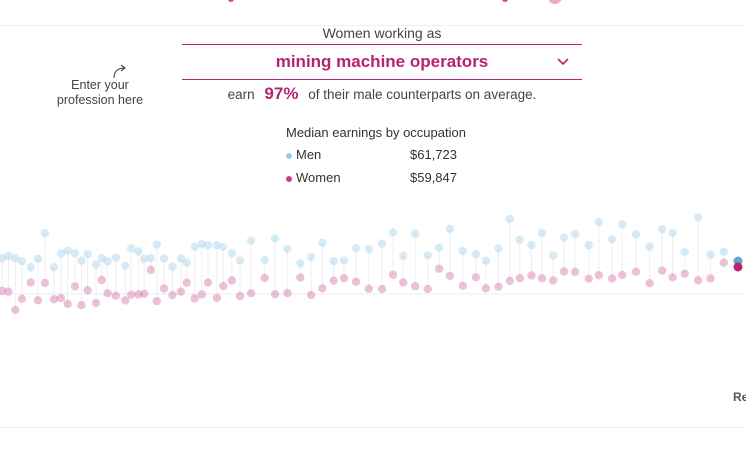 The image size is (746, 470). I want to click on hint-line-2: profession here, so click(100, 100).